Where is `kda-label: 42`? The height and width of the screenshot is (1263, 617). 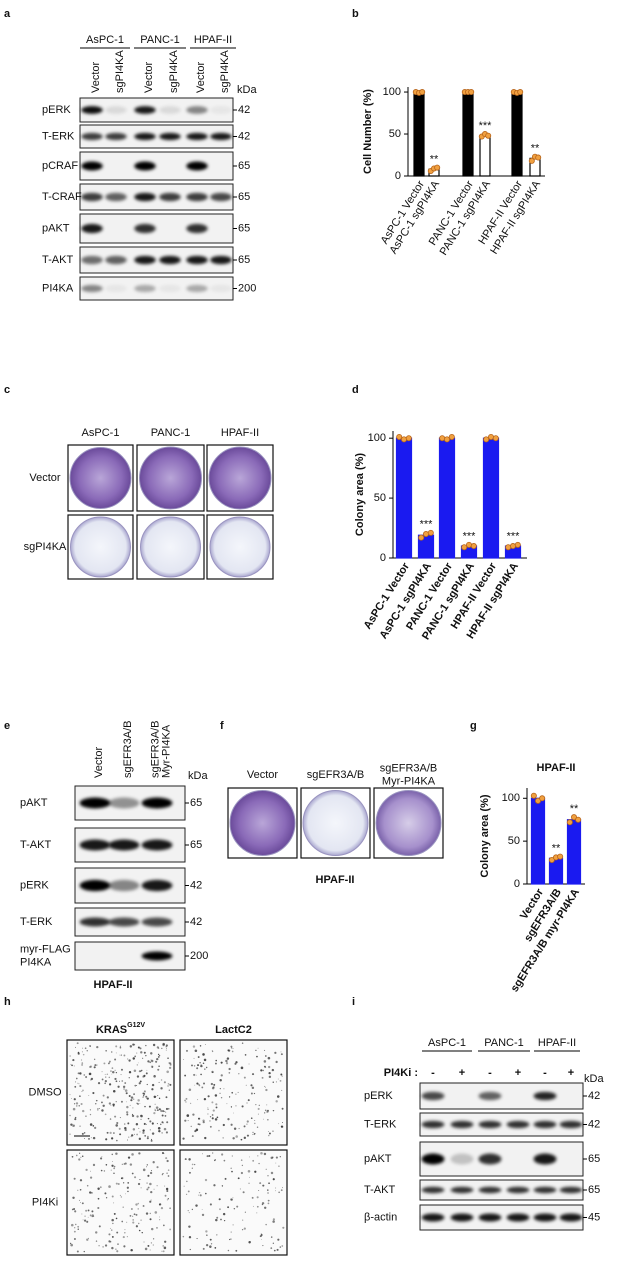 kda-label: 42 is located at coordinates (244, 136).